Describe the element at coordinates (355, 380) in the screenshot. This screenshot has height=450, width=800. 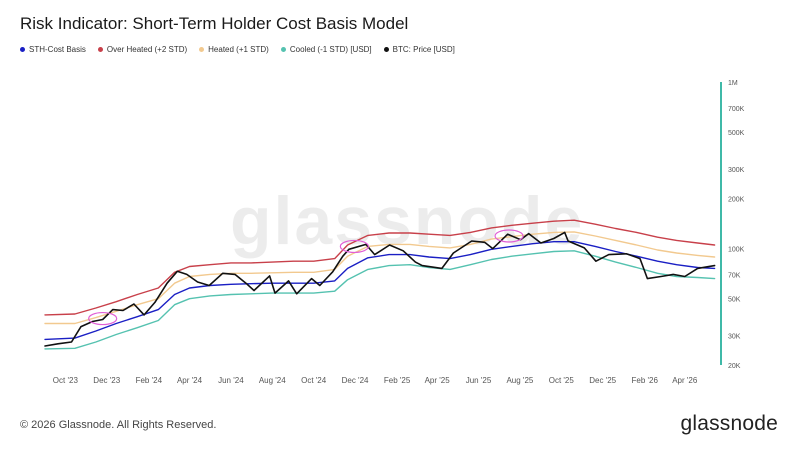
I see `x-tick-label: Dec '24` at that location.